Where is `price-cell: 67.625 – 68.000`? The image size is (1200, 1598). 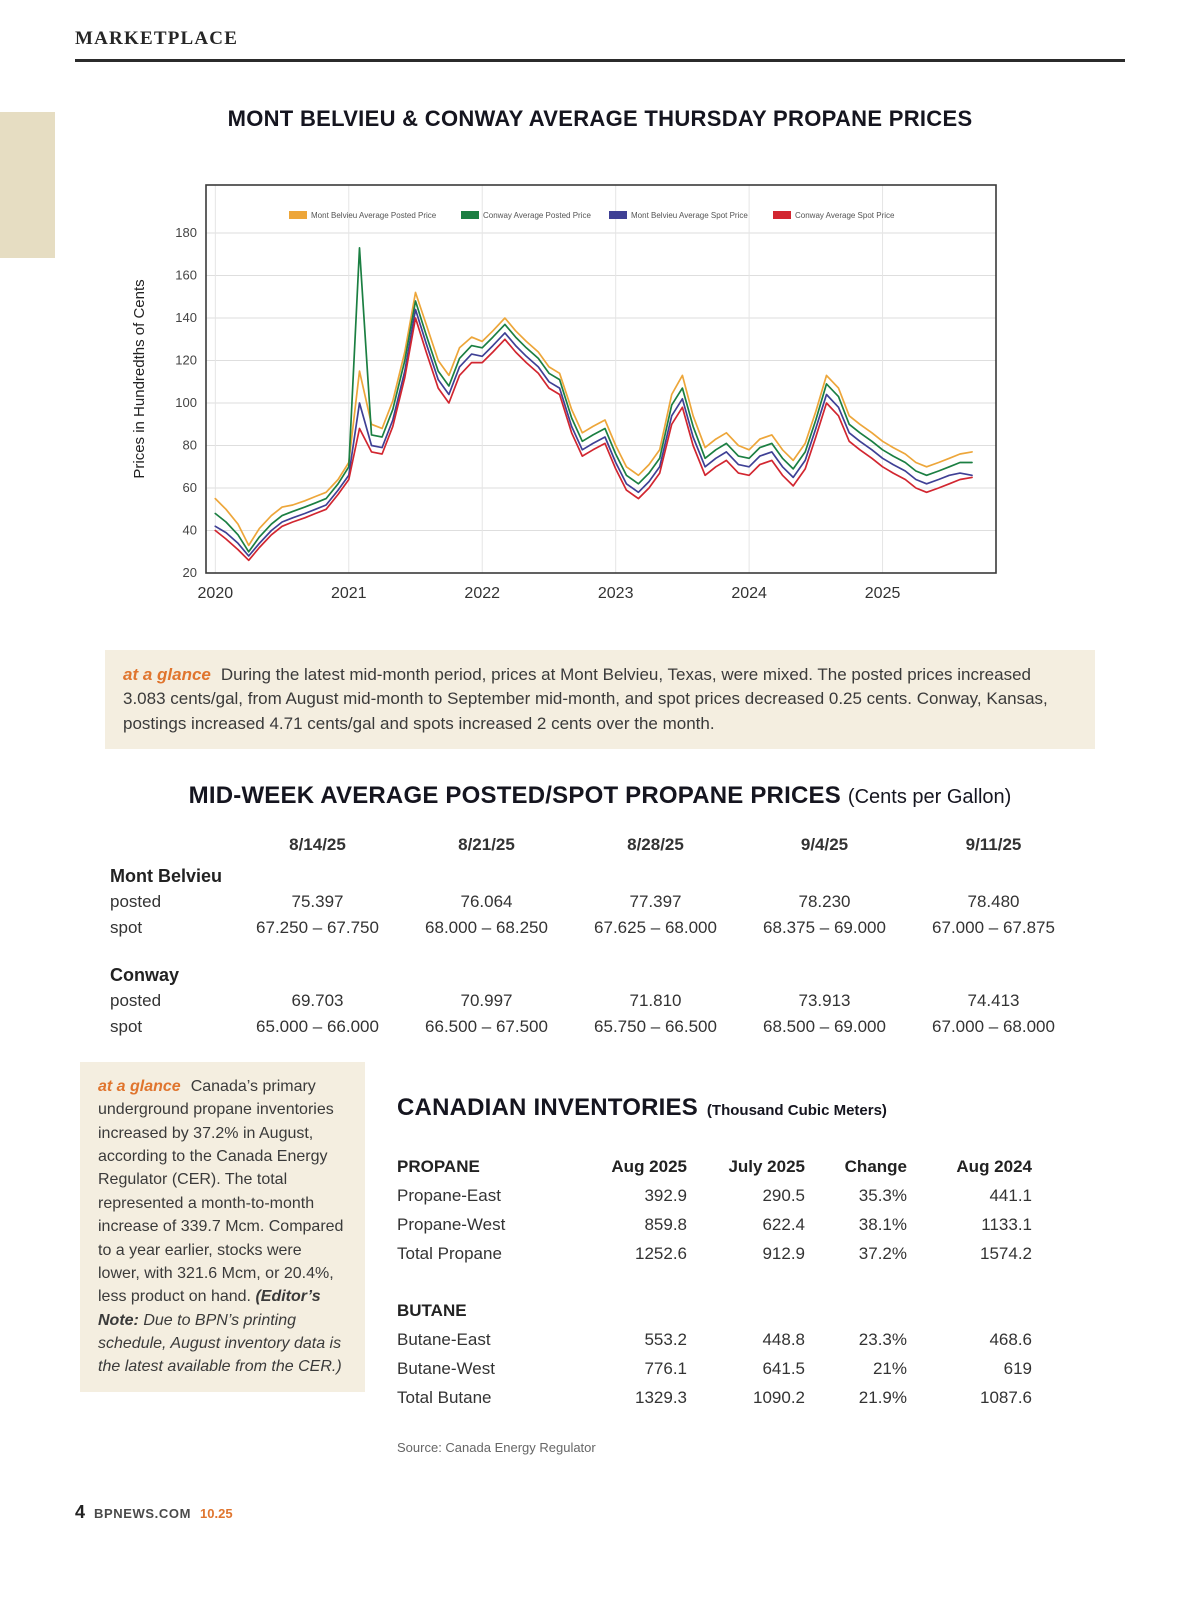 price-cell: 67.625 – 68.000 is located at coordinates (655, 927).